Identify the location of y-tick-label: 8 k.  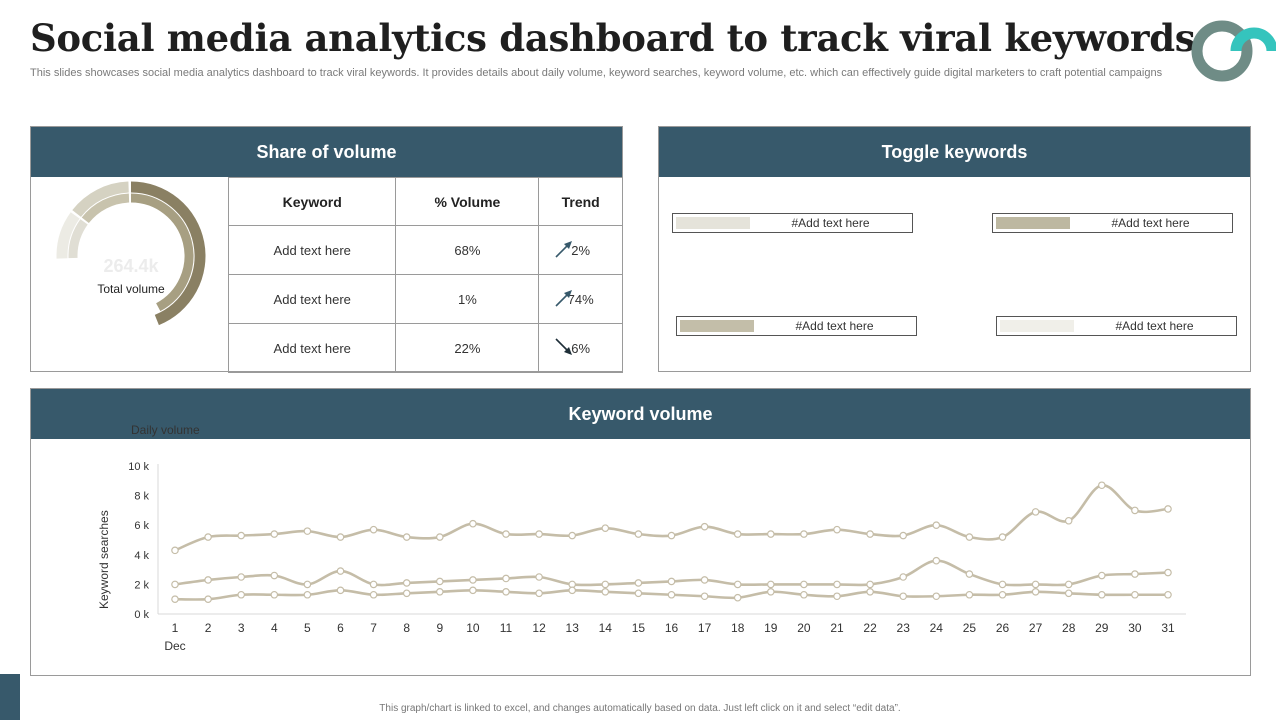
(141, 497).